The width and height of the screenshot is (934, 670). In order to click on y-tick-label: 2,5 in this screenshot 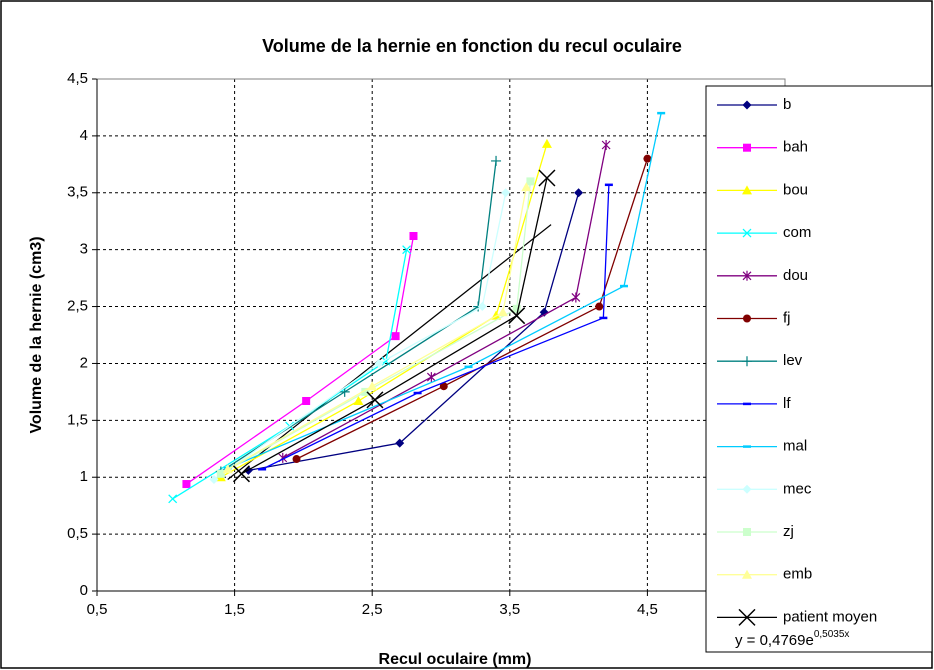, I will do `click(77, 306)`.